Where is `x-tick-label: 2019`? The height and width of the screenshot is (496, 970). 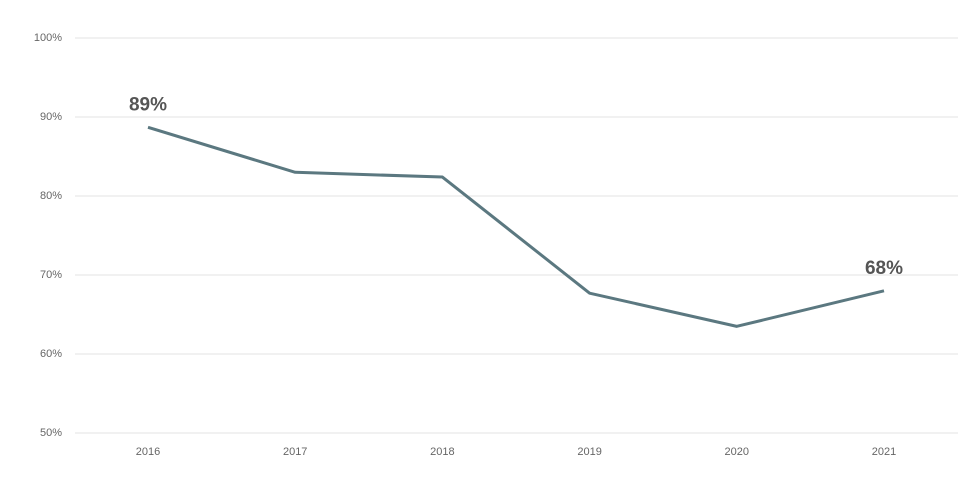
x-tick-label: 2019 is located at coordinates (589, 452).